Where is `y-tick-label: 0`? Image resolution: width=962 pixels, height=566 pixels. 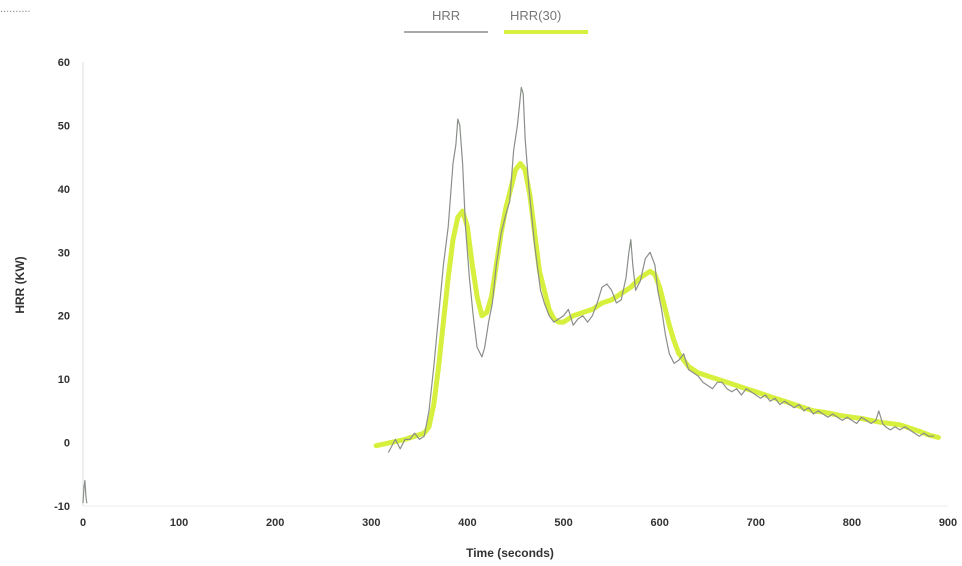 y-tick-label: 0 is located at coordinates (67, 444).